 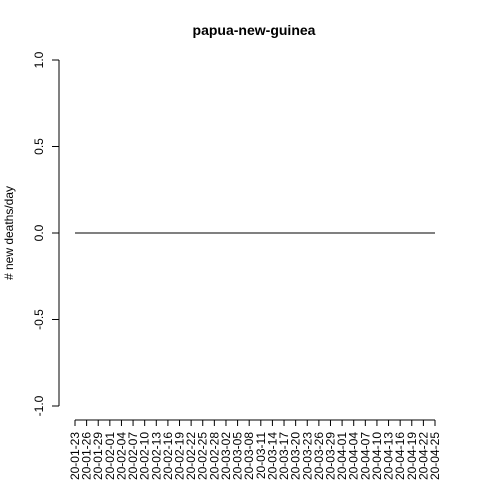 What do you see at coordinates (156, 456) in the screenshot?
I see `x-tick-label: 20-02-13` at bounding box center [156, 456].